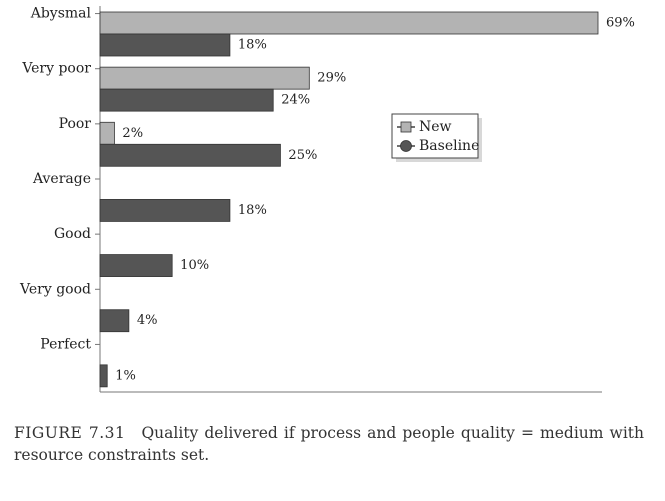 The height and width of the screenshot is (501, 665). Describe the element at coordinates (65, 344) in the screenshot. I see `category-label-perfect: Perfect` at that location.